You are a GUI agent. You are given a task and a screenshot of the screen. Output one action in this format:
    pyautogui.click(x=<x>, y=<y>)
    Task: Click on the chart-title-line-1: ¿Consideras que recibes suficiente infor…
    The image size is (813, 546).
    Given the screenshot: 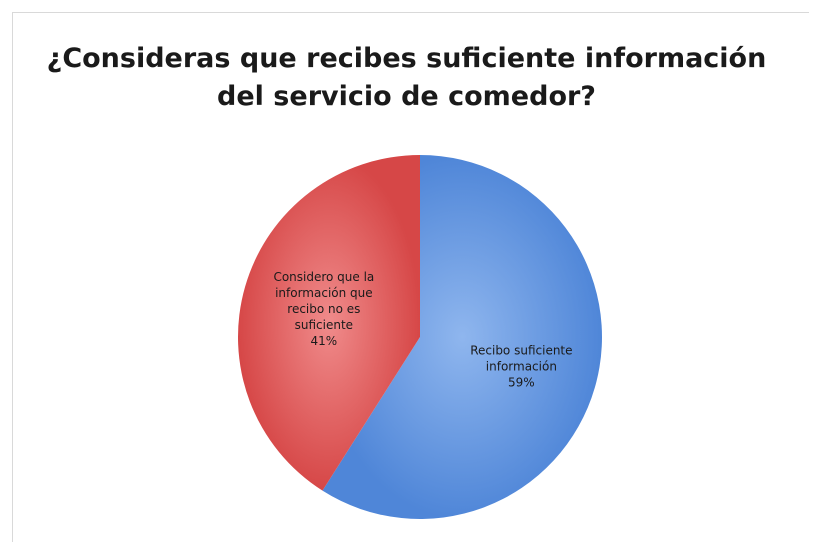 What is the action you would take?
    pyautogui.click(x=406, y=58)
    